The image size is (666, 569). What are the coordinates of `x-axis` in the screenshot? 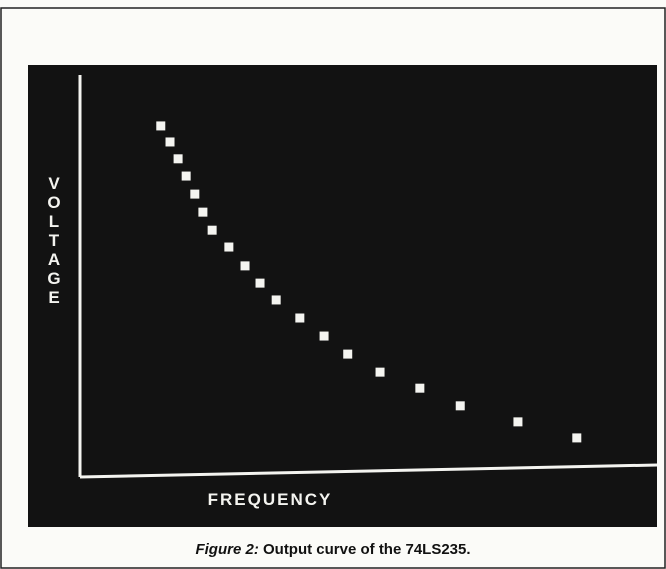 It's located at (368, 471).